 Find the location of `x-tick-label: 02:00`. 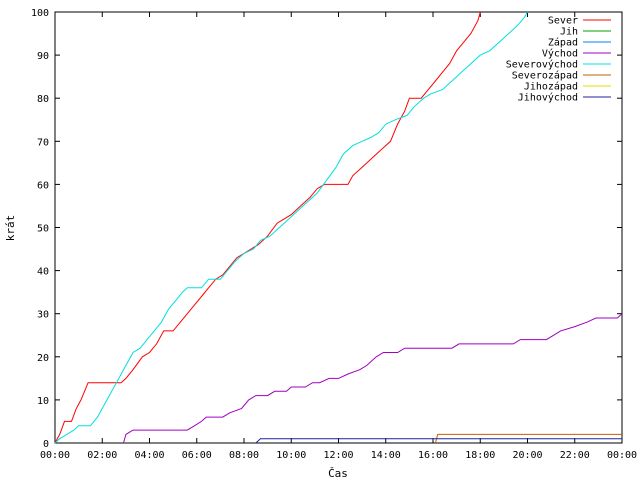

x-tick-label: 02:00 is located at coordinates (102, 455).